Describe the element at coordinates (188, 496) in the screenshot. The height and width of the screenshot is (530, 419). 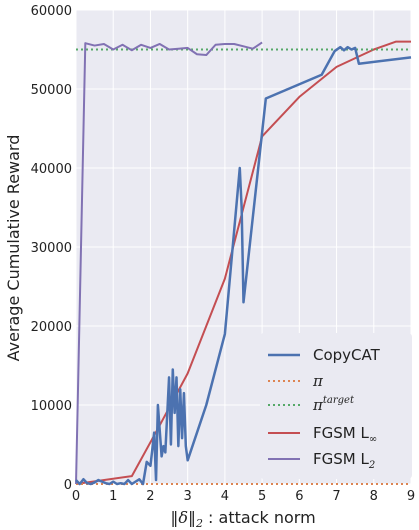
I see `x-tick-label: 3` at that location.